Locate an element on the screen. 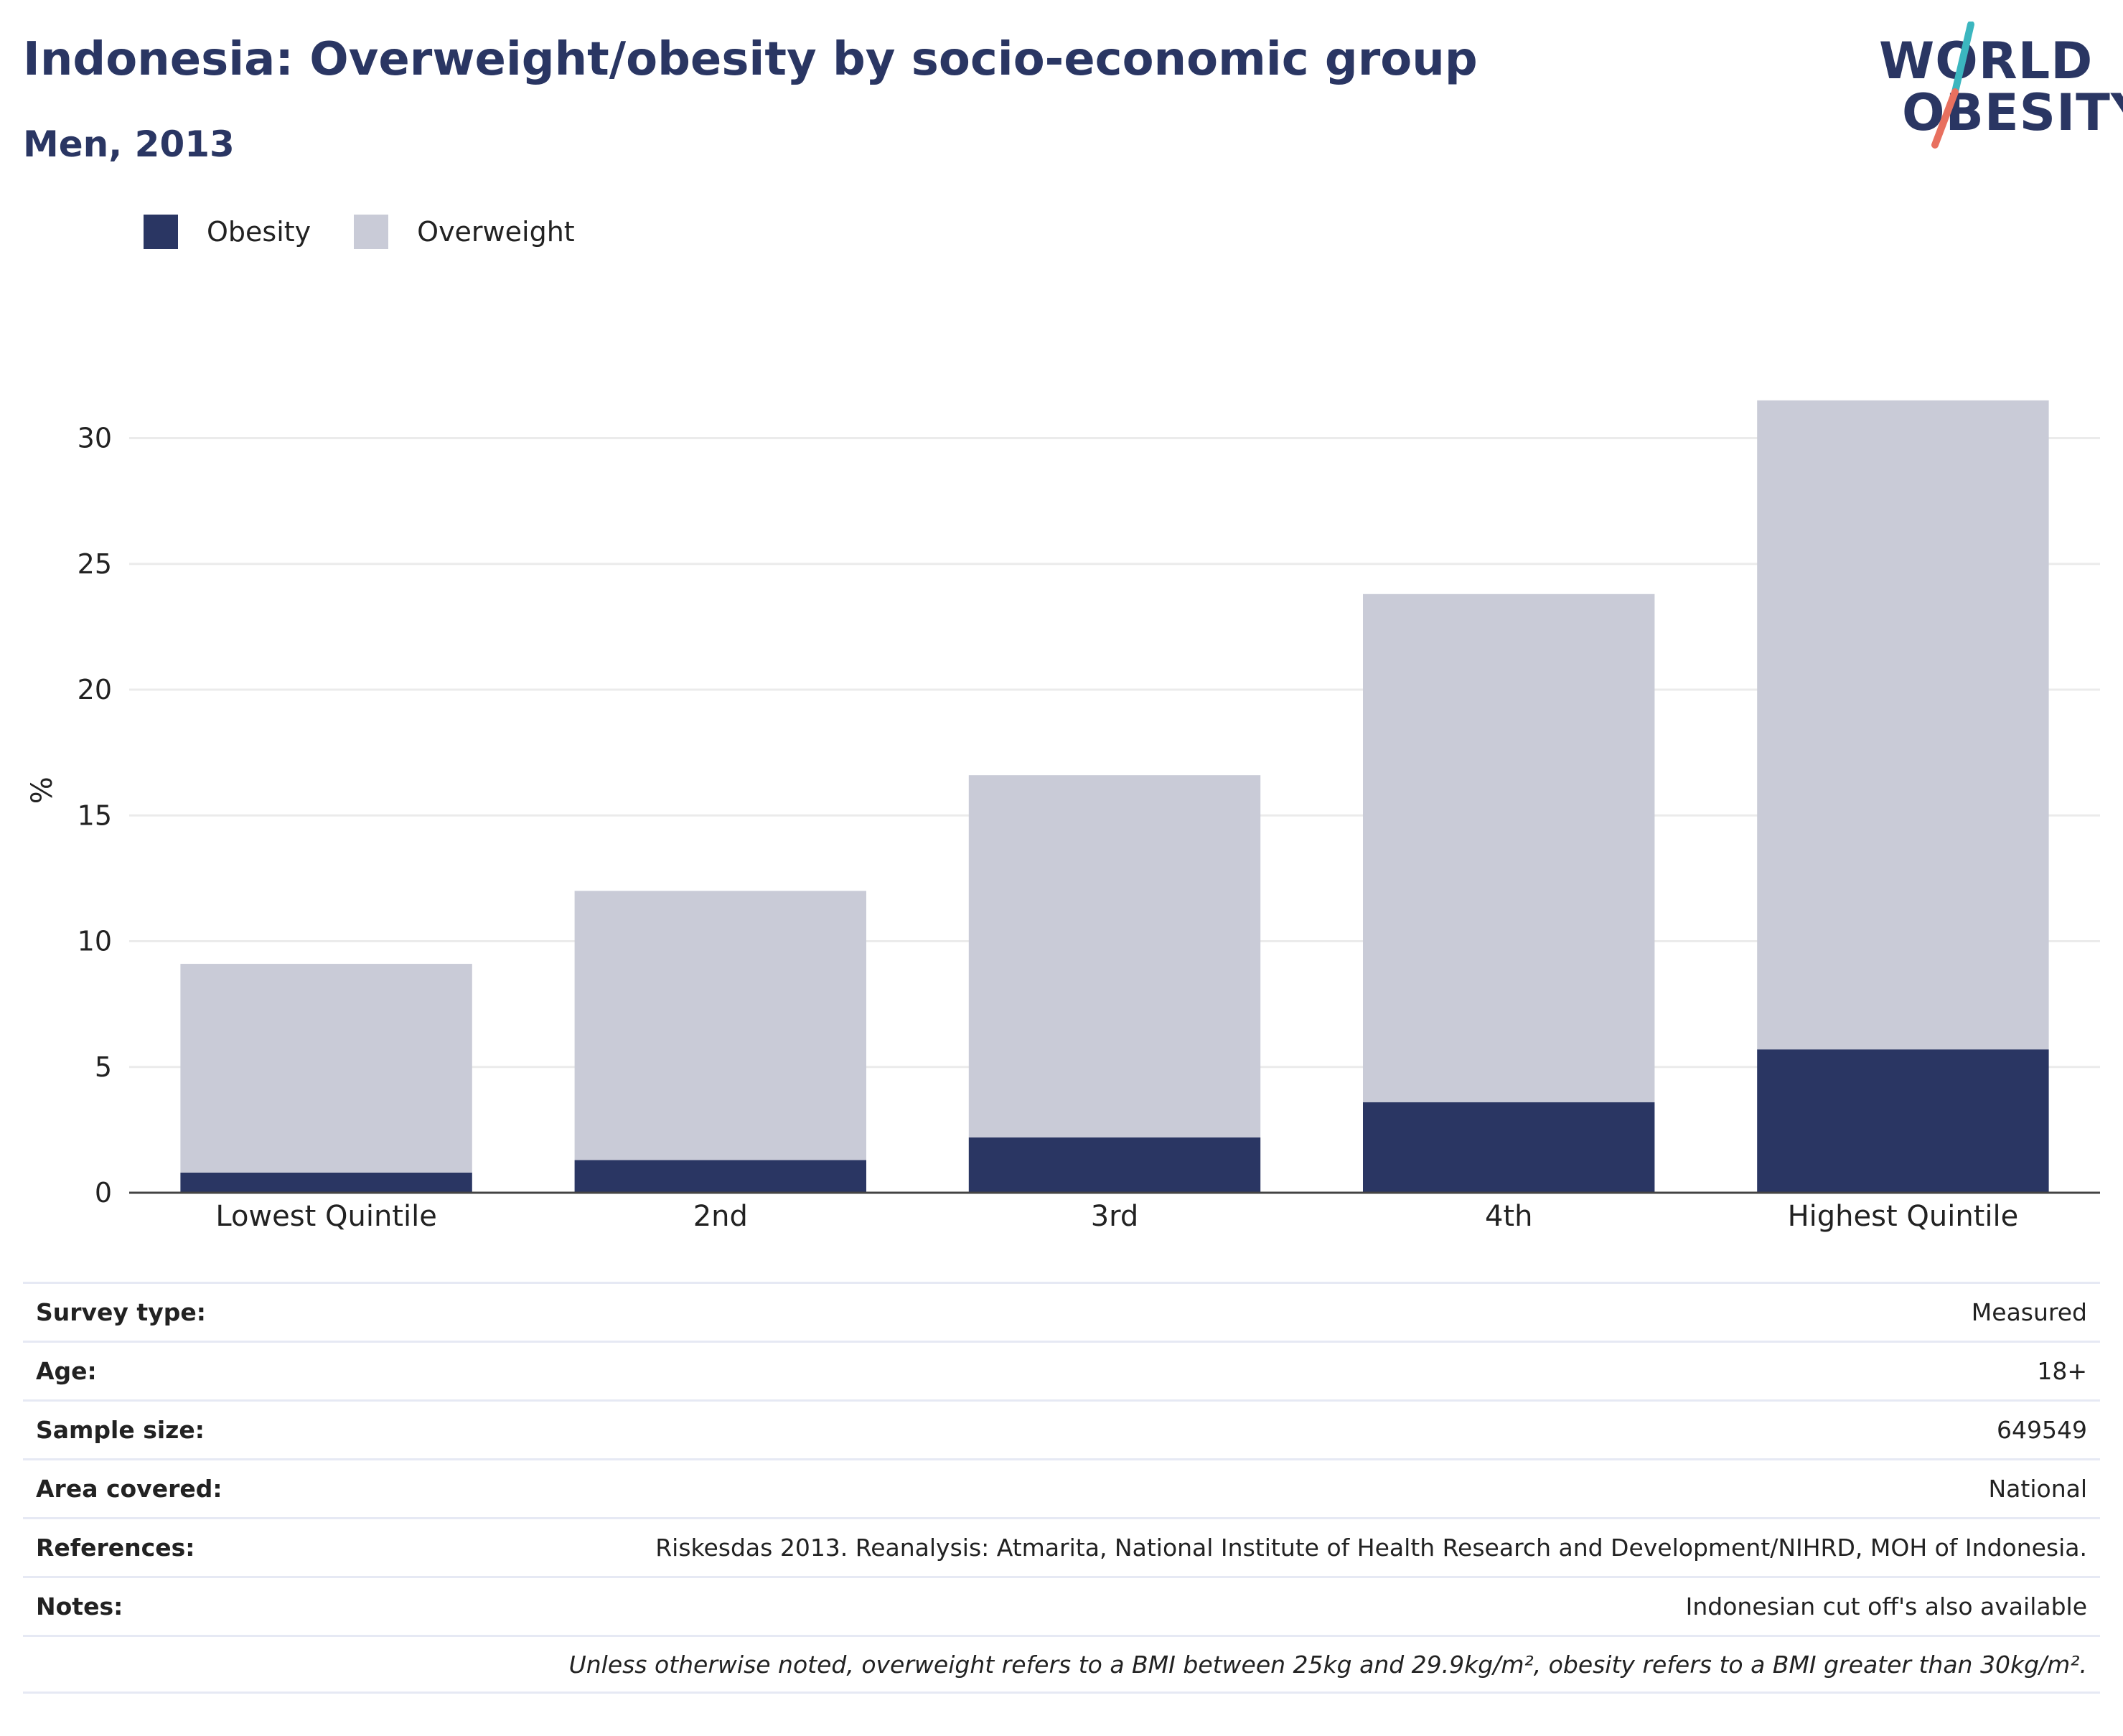 This screenshot has height=1736, width=2123. world-obesity-logo: WORLD OBESITY is located at coordinates (1994, 86).